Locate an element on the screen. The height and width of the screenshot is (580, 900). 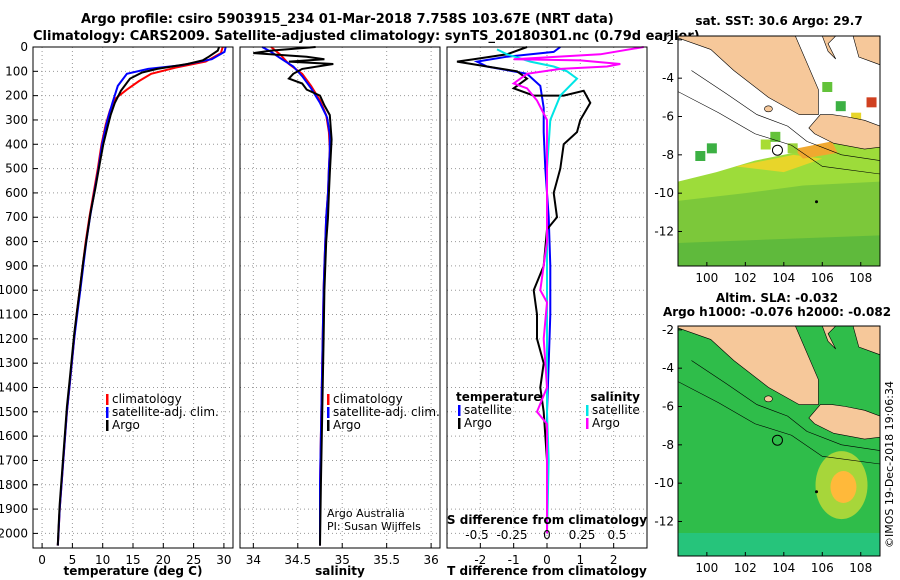
x-tick-label: 20 is located at coordinates (163, 560).